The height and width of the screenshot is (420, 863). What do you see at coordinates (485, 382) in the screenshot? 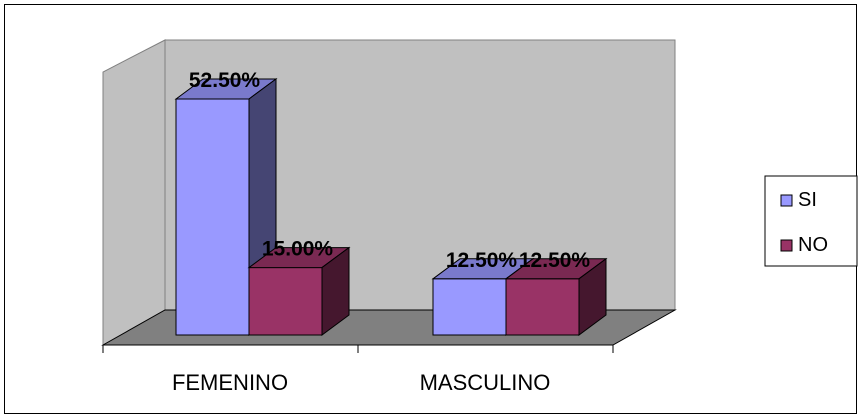
I see `category-label-2: MASCULINO` at bounding box center [485, 382].